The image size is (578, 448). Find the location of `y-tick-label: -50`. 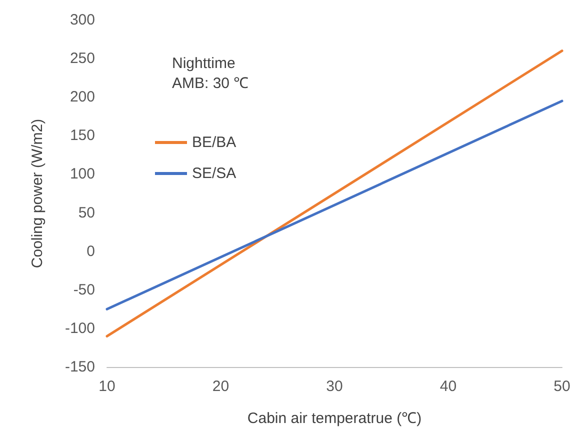

y-tick-label: -50 is located at coordinates (84, 289).